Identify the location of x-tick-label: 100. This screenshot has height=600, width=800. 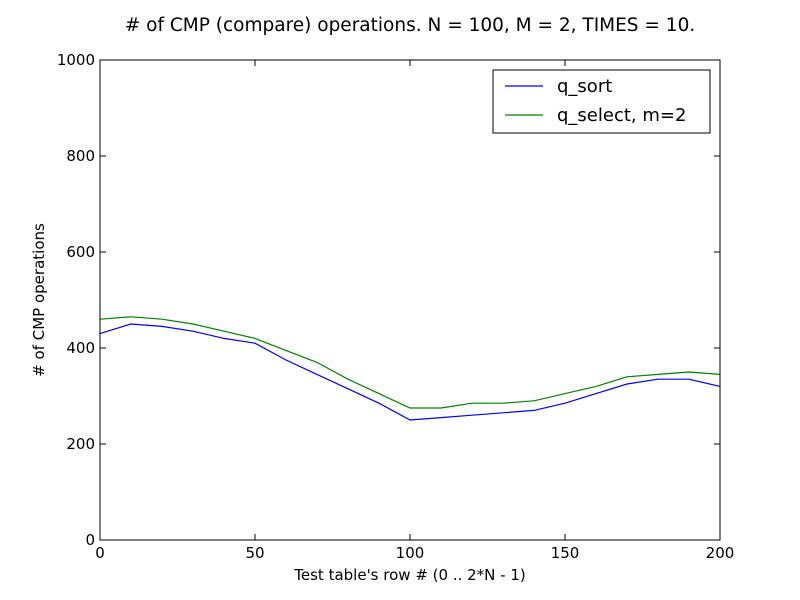
(410, 553).